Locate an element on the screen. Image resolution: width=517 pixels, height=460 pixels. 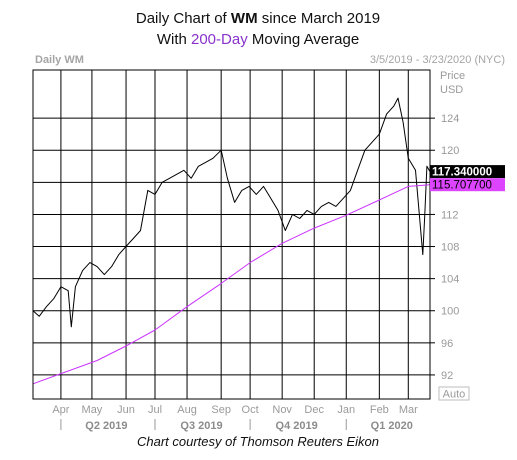
y-tick-label: 112 is located at coordinates (450, 215).